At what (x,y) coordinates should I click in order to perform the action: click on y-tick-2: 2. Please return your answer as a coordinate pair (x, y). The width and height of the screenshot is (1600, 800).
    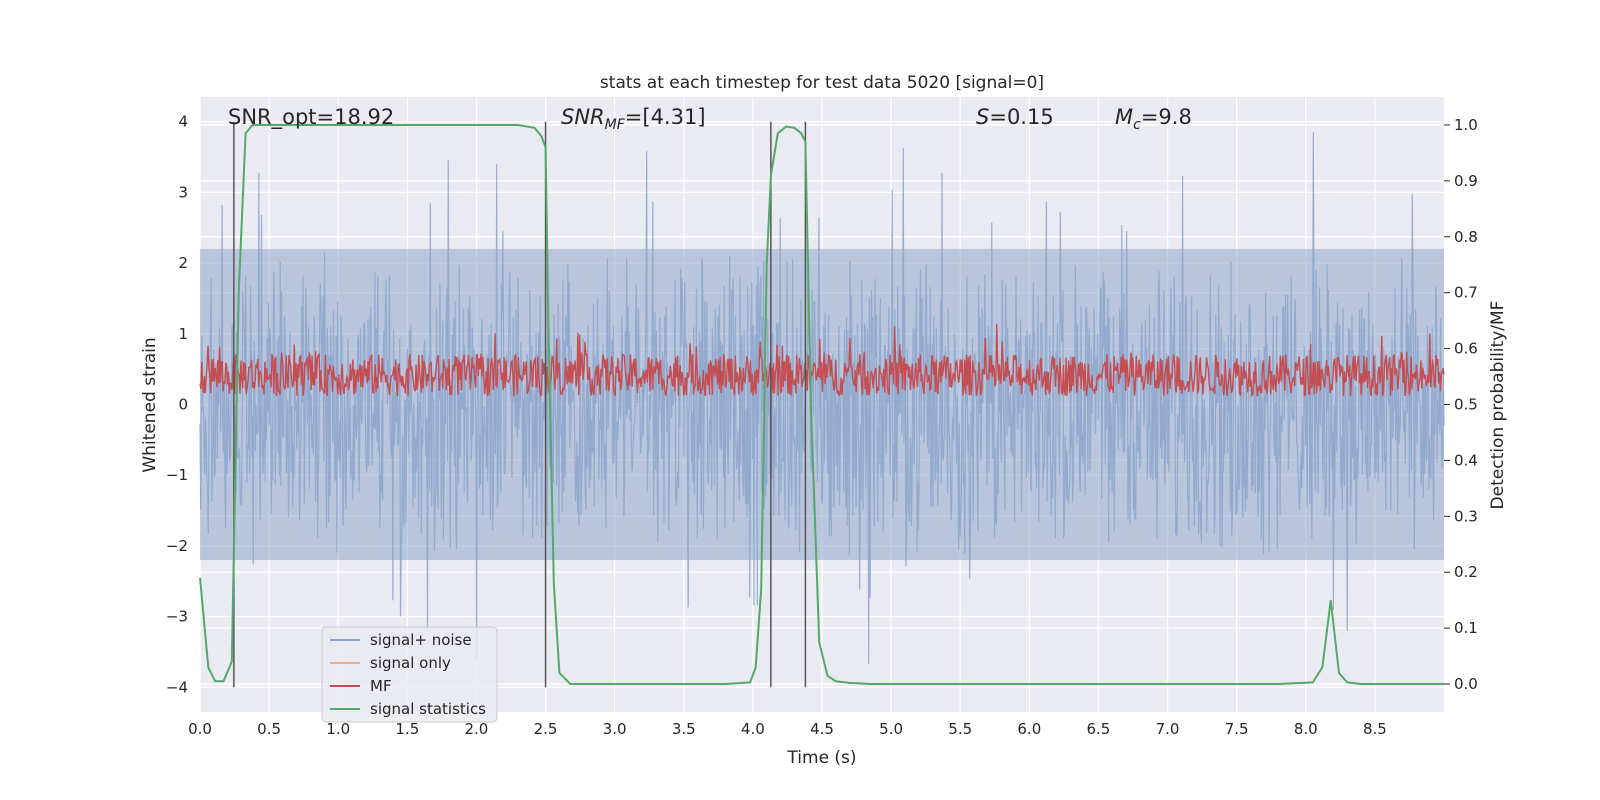
    Looking at the image, I should click on (183, 263).